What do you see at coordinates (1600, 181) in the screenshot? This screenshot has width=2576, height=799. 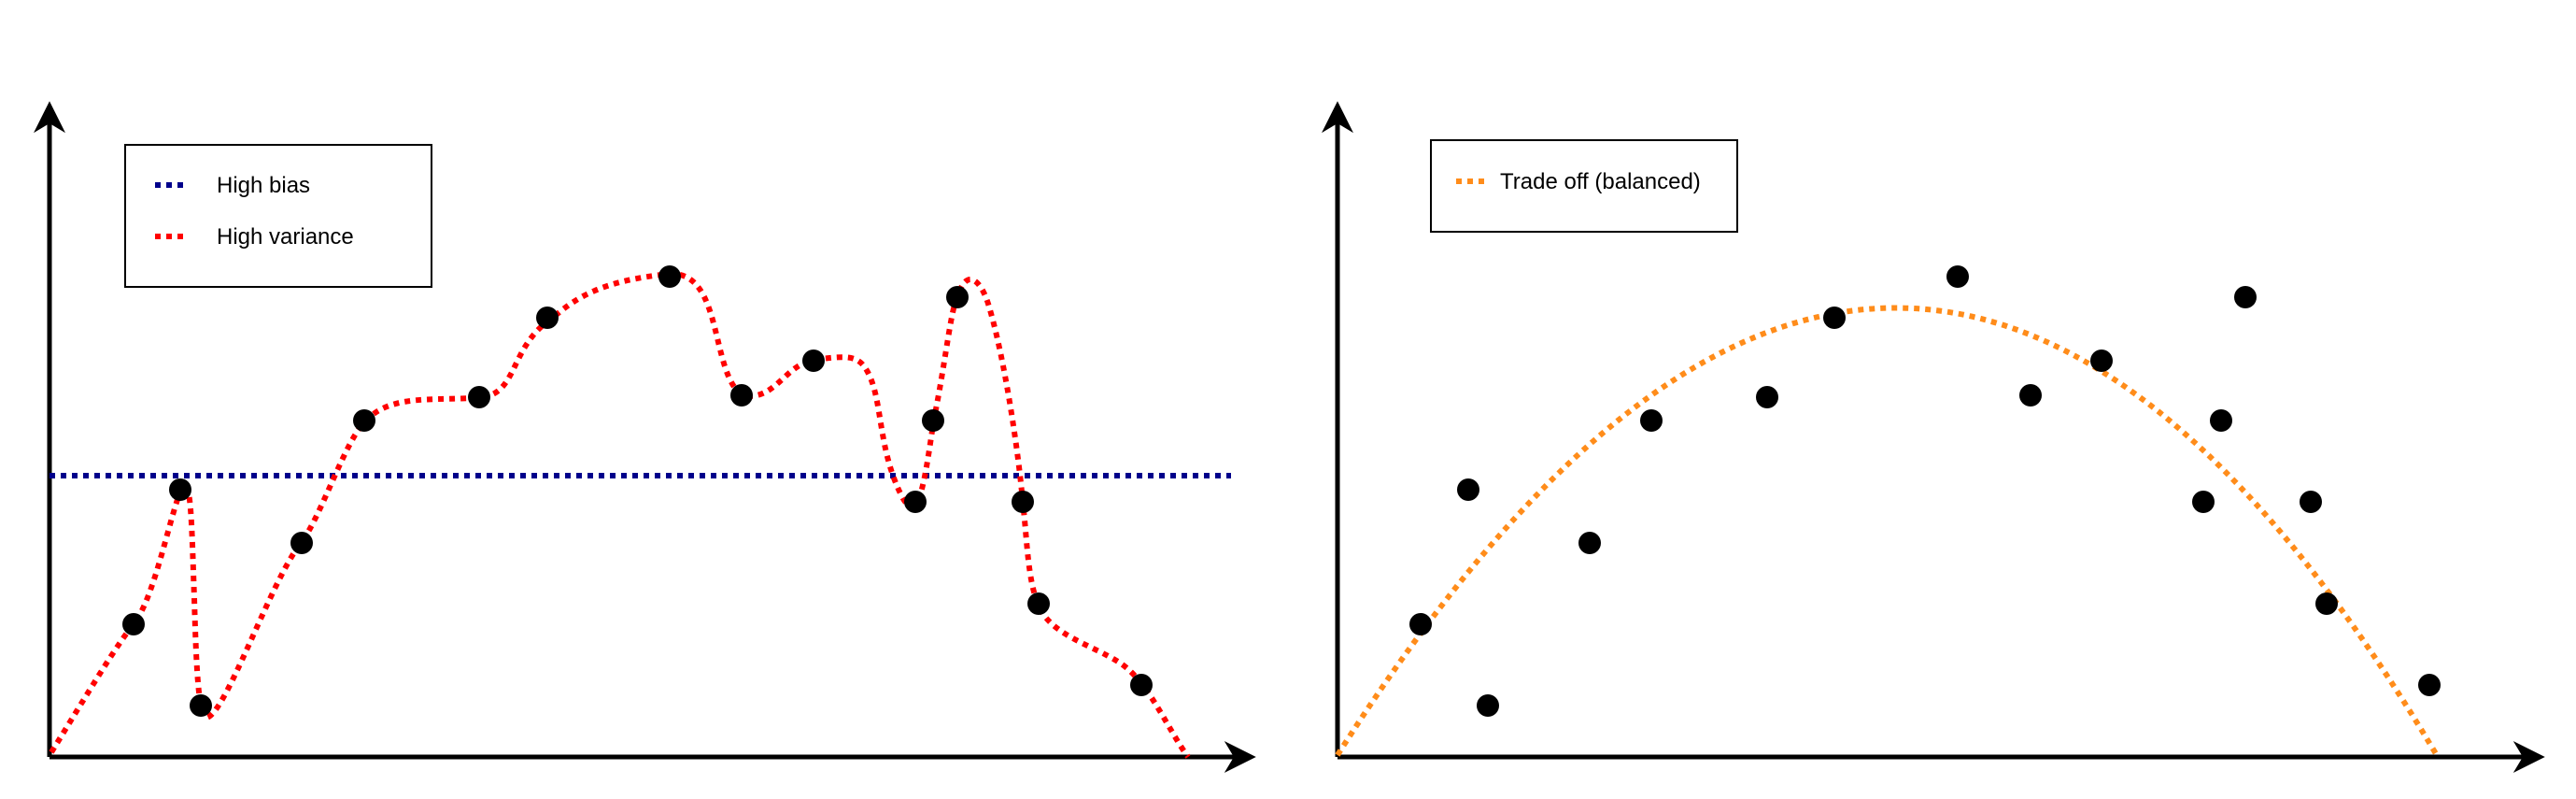 I see `trade-off-legend-label: Trade off (balanced)` at bounding box center [1600, 181].